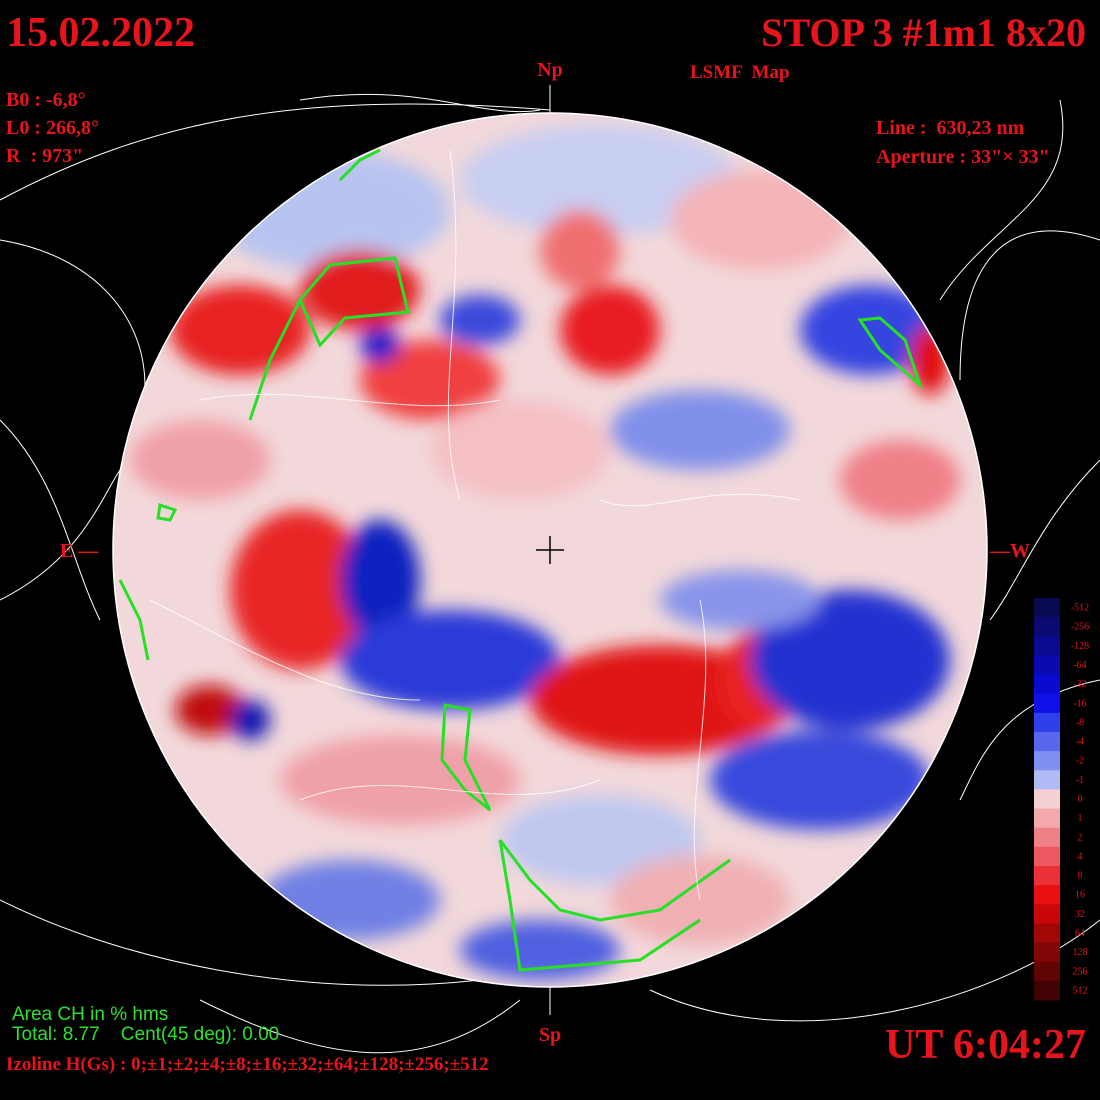 The height and width of the screenshot is (1100, 1100). What do you see at coordinates (1080, 876) in the screenshot?
I see `colorbar-label: 8` at bounding box center [1080, 876].